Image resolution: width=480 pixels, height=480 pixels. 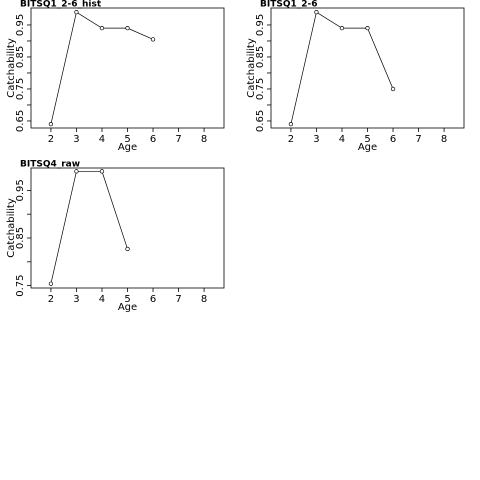 What do you see at coordinates (289, 5) in the screenshot?
I see `chart-title: BITSQ1_2-6` at bounding box center [289, 5].